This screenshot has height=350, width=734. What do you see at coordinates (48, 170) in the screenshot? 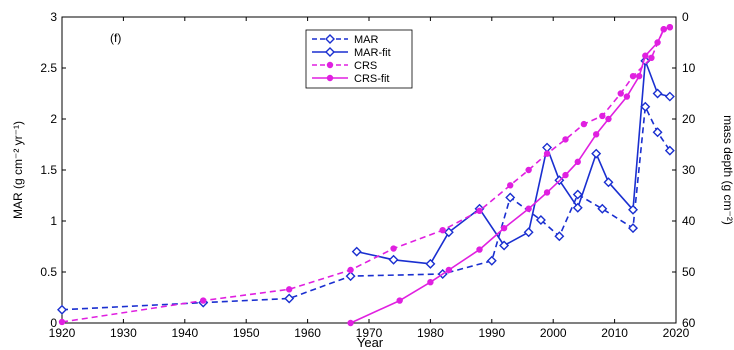
I see `y-tick-label-left: 1.5` at bounding box center [48, 170].